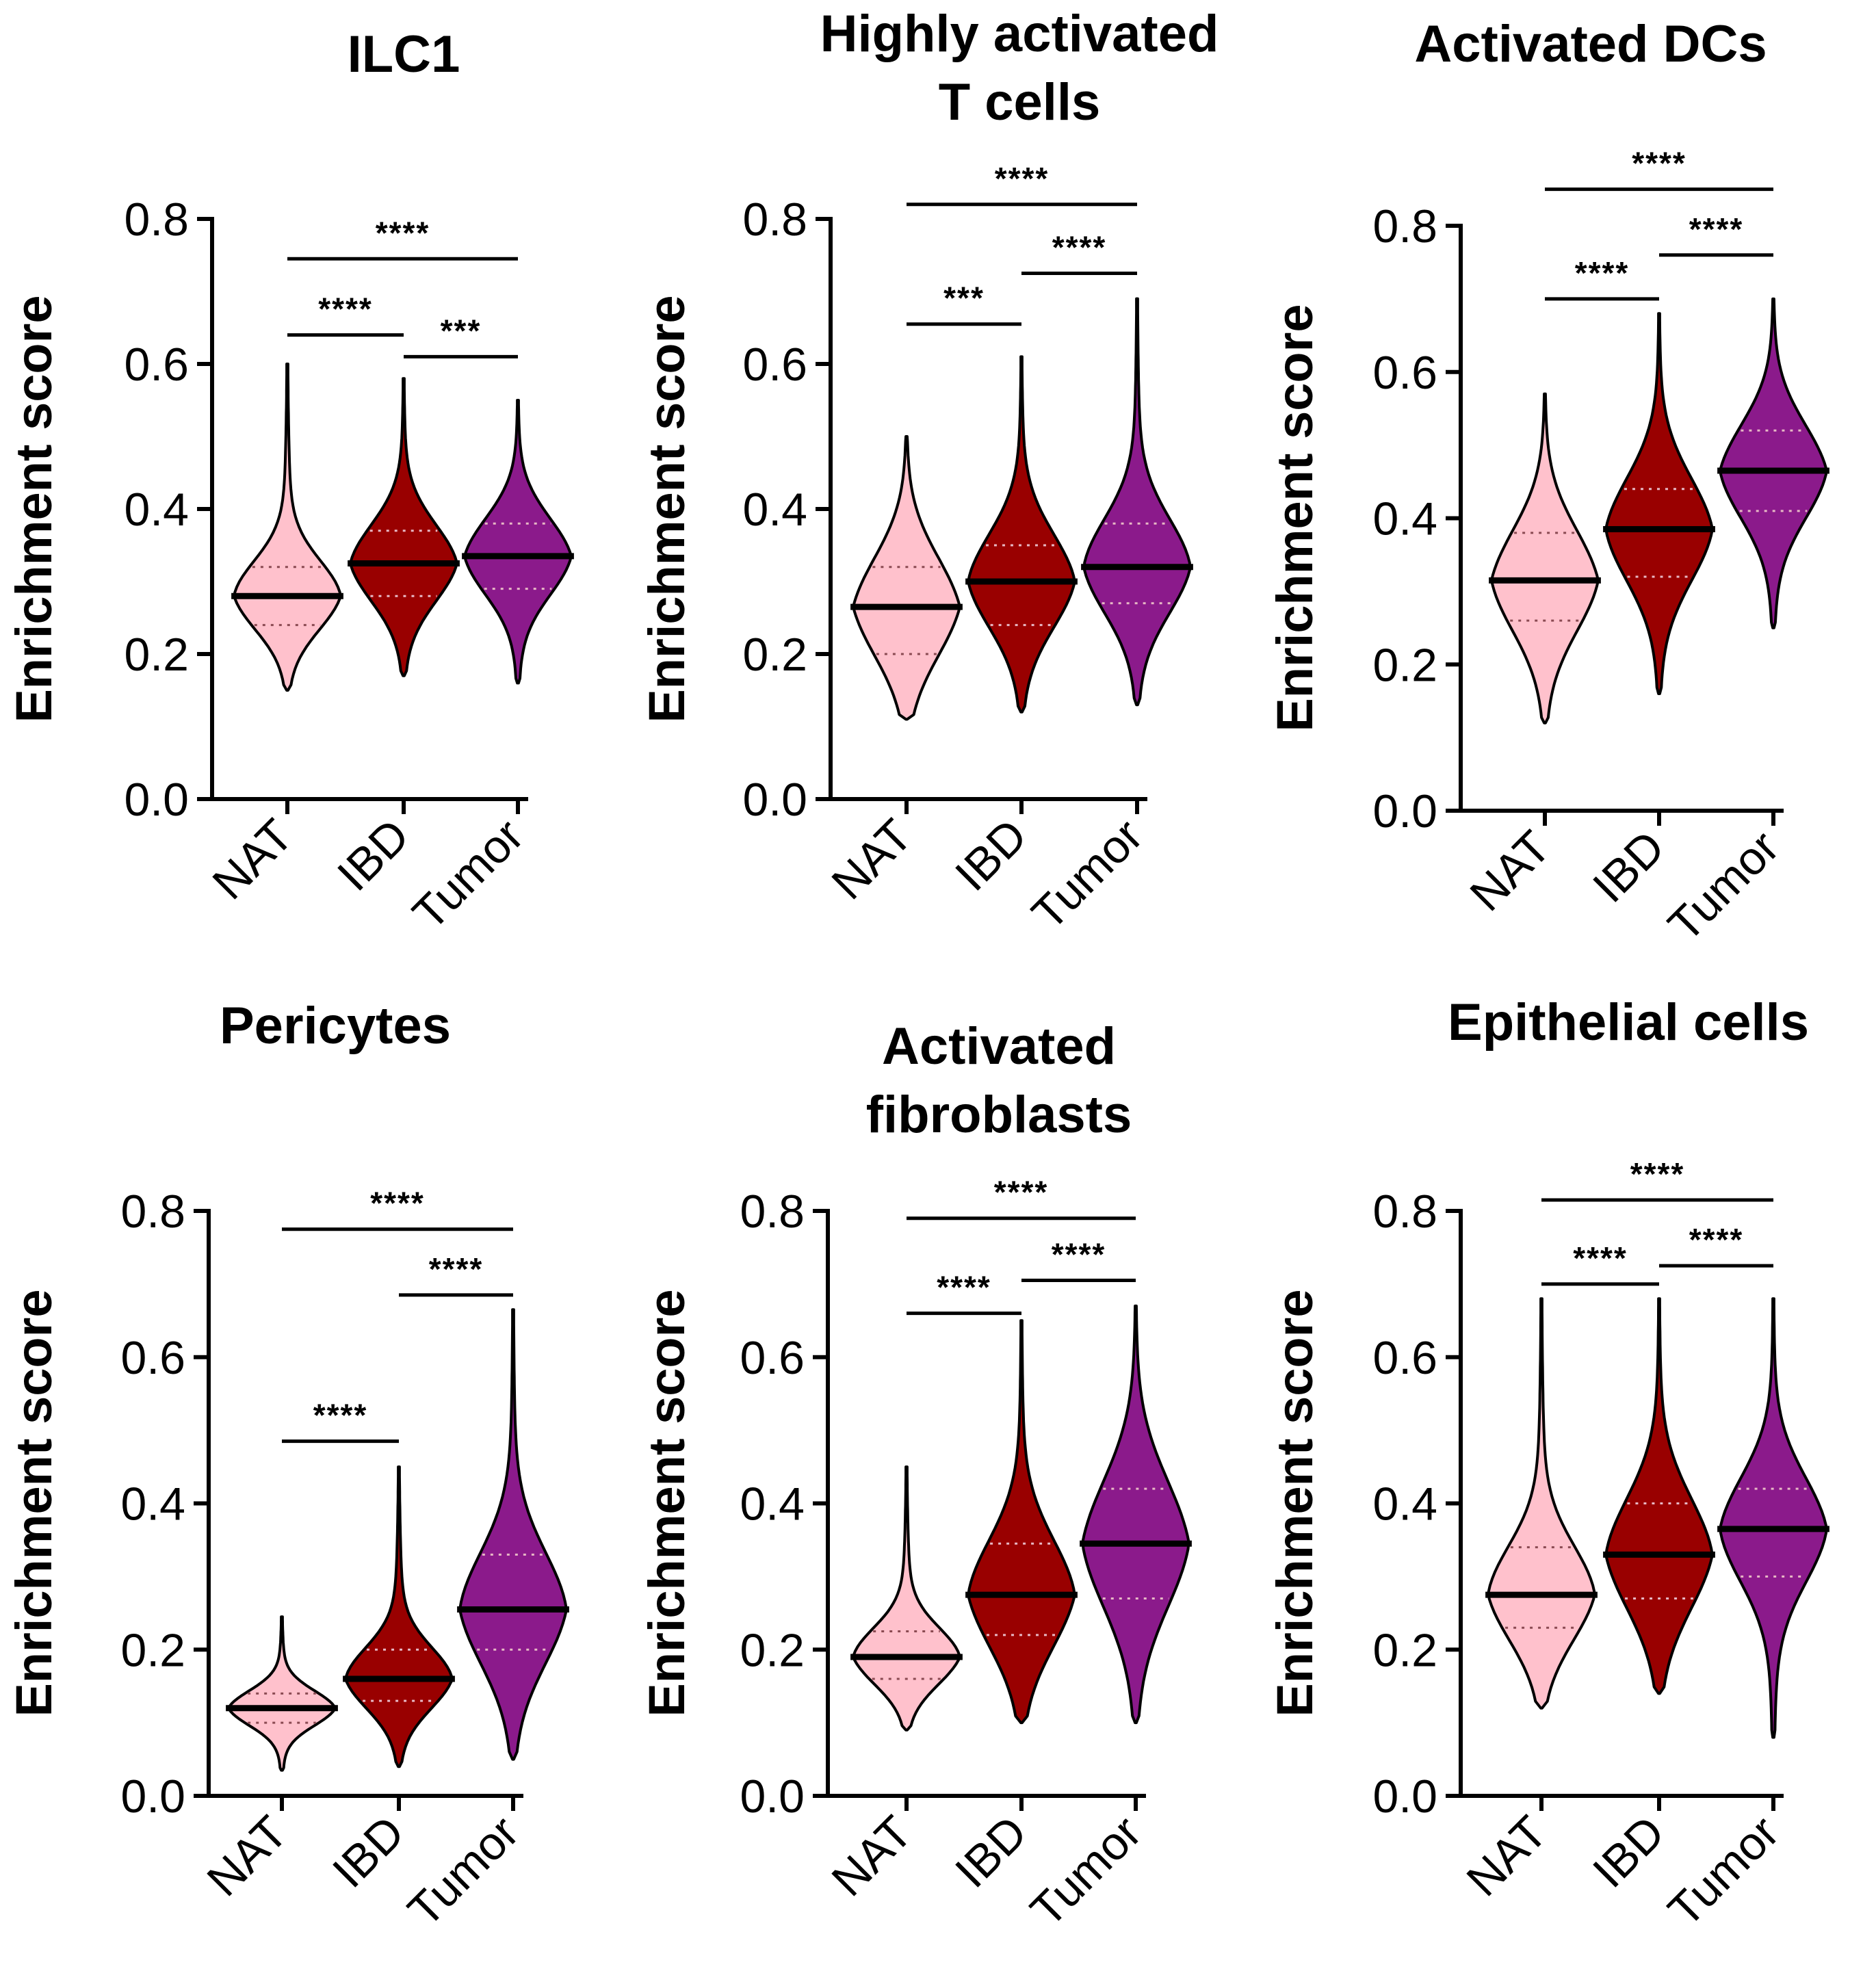 This screenshot has height=1984, width=1876. I want to click on panel-title: ILC1, so click(404, 54).